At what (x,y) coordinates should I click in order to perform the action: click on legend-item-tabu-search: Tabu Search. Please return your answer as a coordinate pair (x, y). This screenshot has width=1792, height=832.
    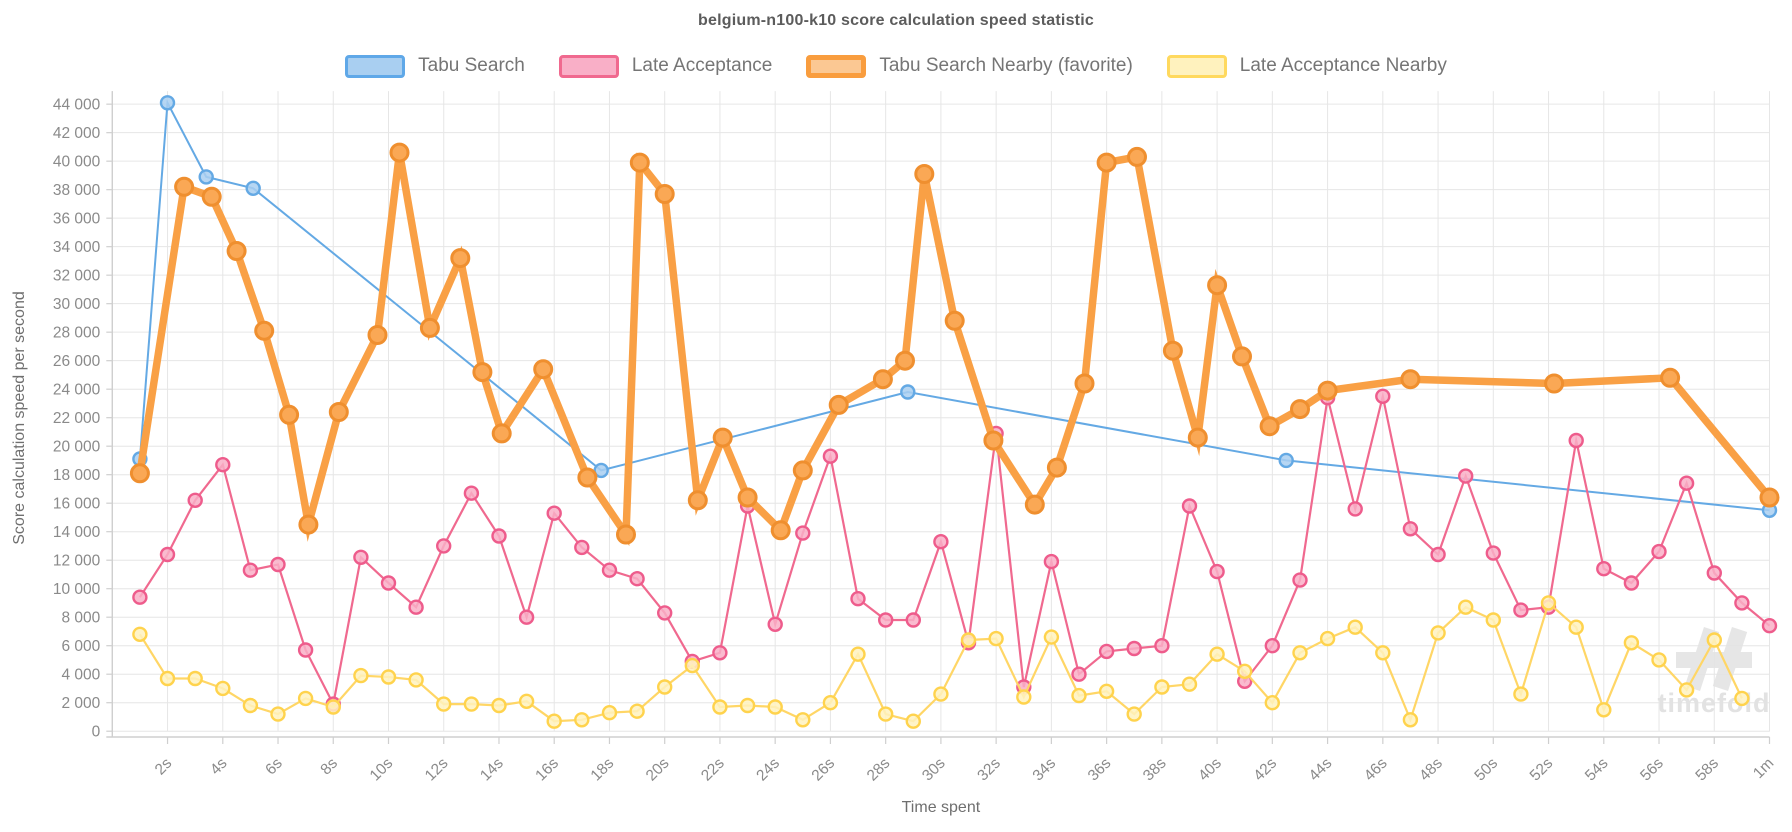
    Looking at the image, I should click on (435, 66).